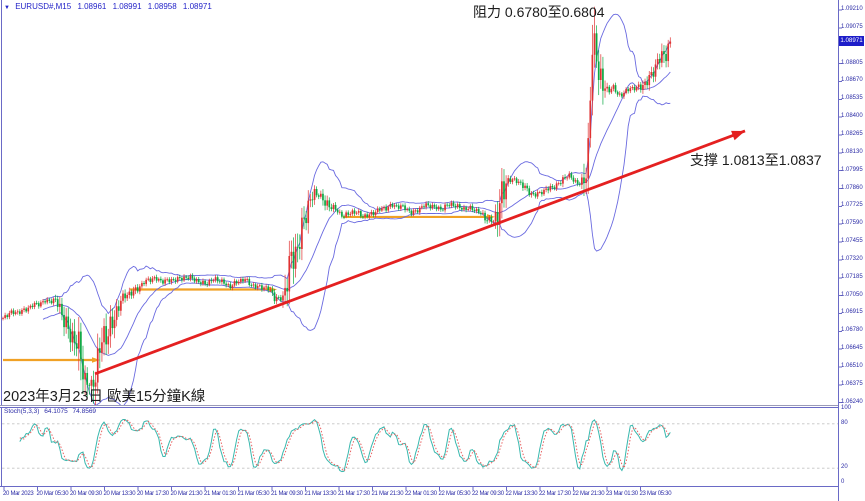 This screenshot has height=501, width=865. Describe the element at coordinates (84, 411) in the screenshot. I see `stoch-d-value: 74.8569` at that location.